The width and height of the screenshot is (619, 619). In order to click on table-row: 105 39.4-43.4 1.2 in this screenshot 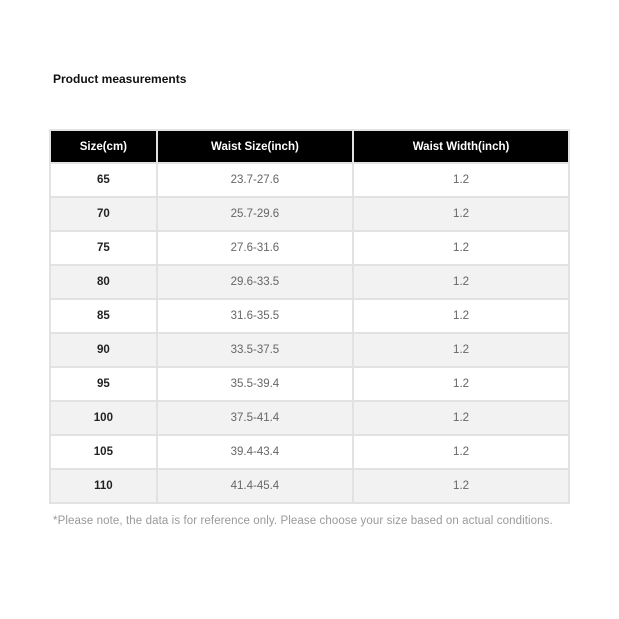, I will do `click(309, 452)`.